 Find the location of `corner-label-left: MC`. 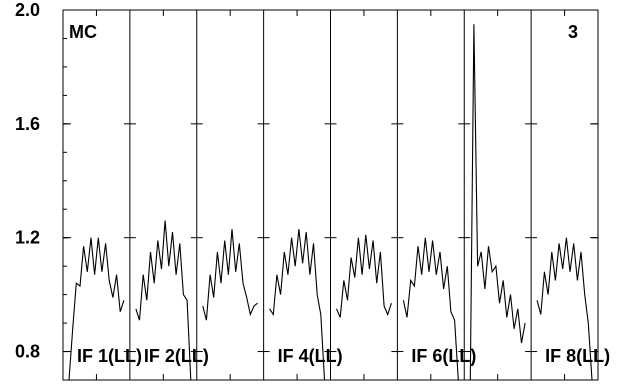

corner-label-left: MC is located at coordinates (83, 32).